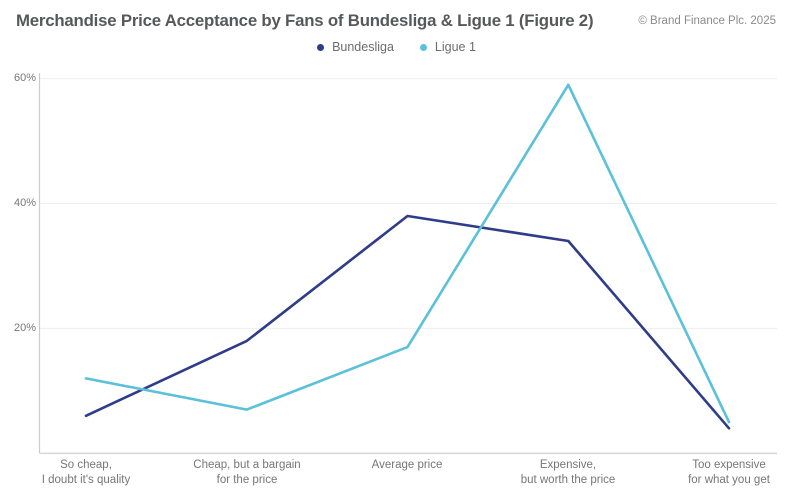 The width and height of the screenshot is (793, 502). I want to click on legend-item-bundesliga: Bundesliga, so click(355, 47).